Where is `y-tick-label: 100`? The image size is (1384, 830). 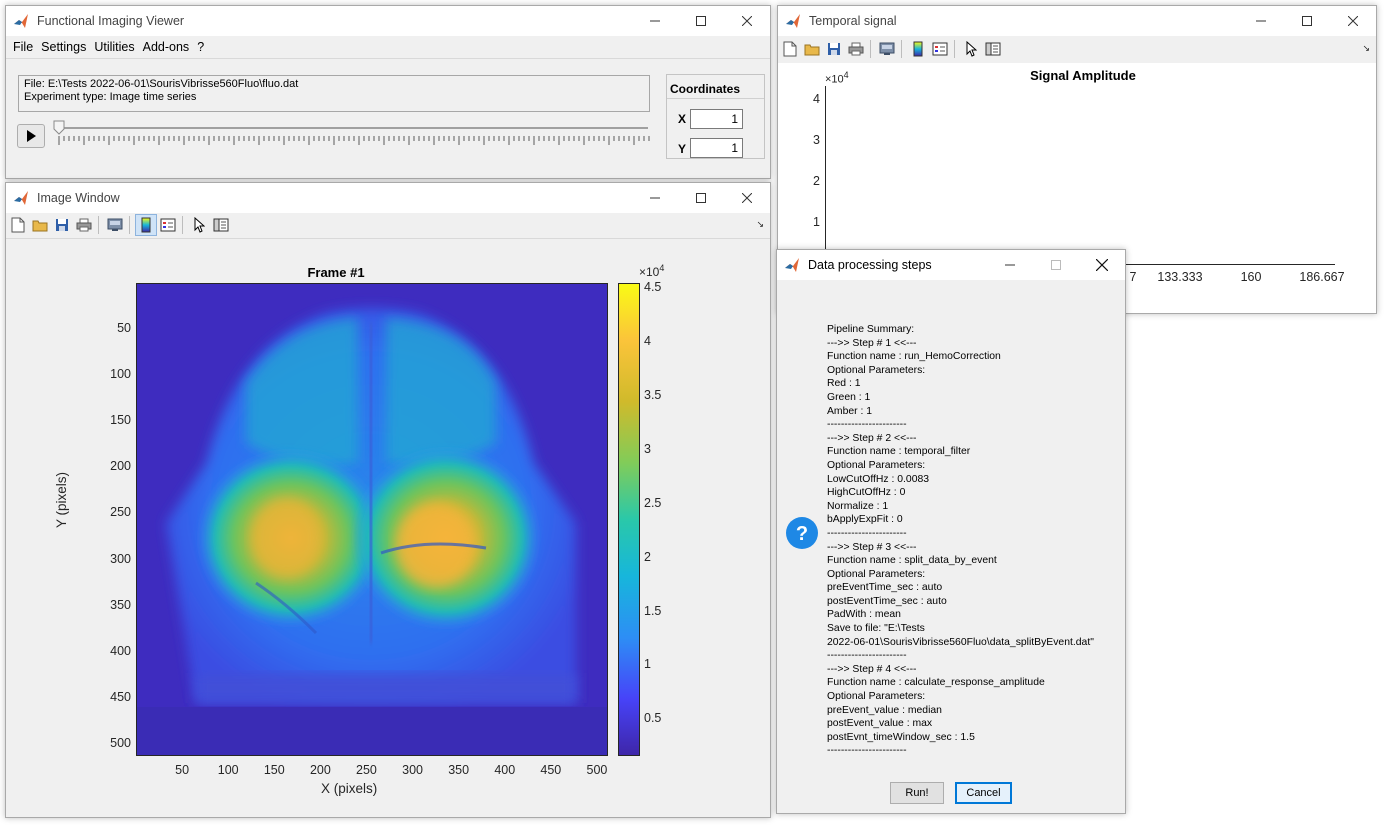
y-tick-label: 100 is located at coordinates (120, 374).